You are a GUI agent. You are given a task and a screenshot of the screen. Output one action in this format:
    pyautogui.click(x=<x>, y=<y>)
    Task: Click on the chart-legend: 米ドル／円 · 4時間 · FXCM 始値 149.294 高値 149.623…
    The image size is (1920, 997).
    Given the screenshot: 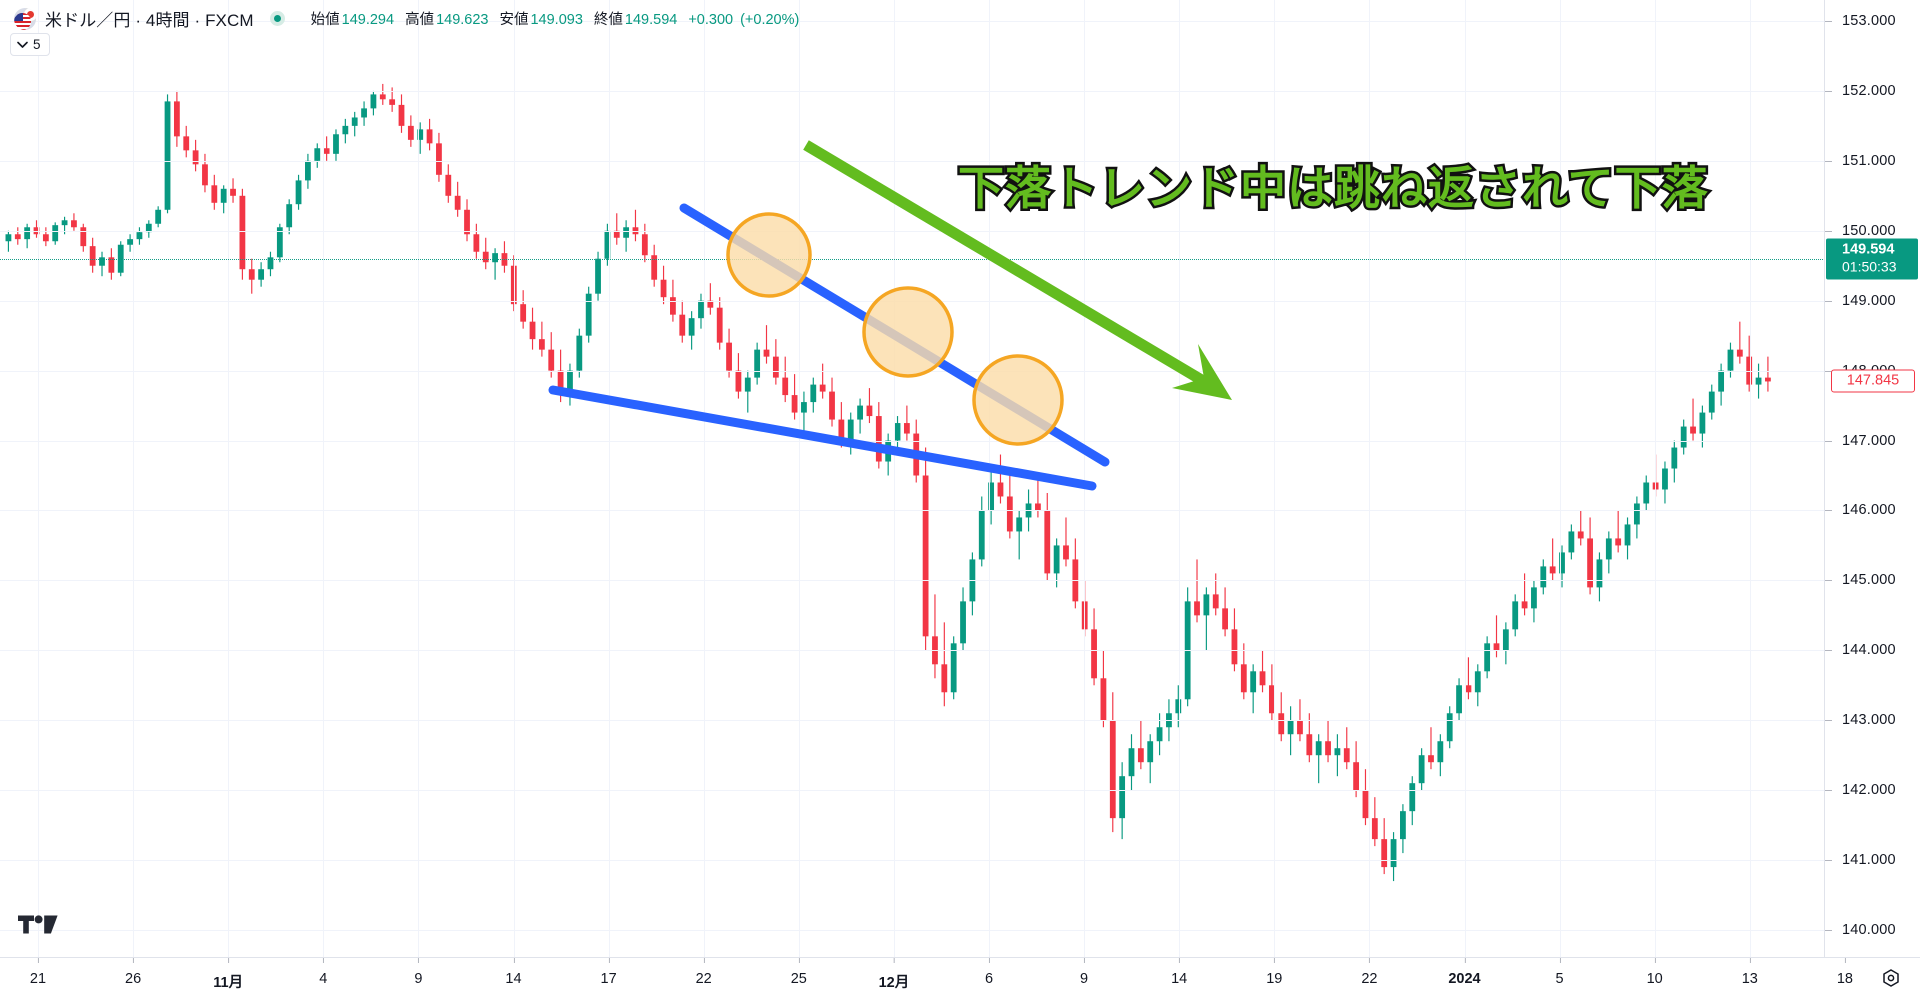 What is the action you would take?
    pyautogui.click(x=406, y=18)
    